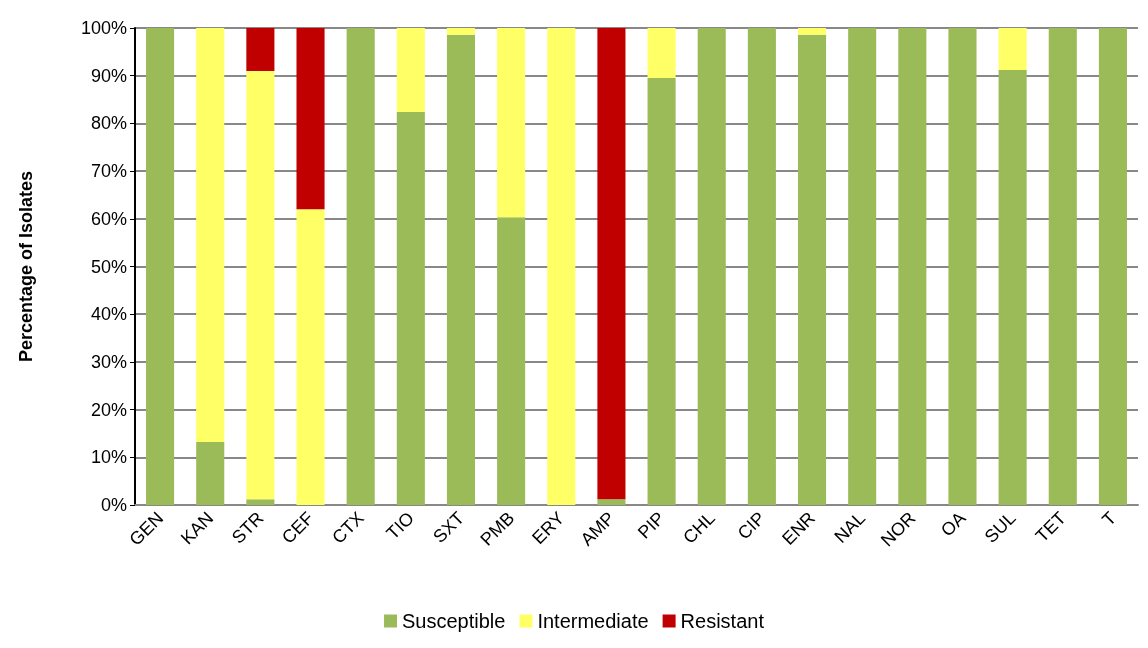 This screenshot has width=1148, height=648. I want to click on x-tick-label: NAL, so click(850, 527).